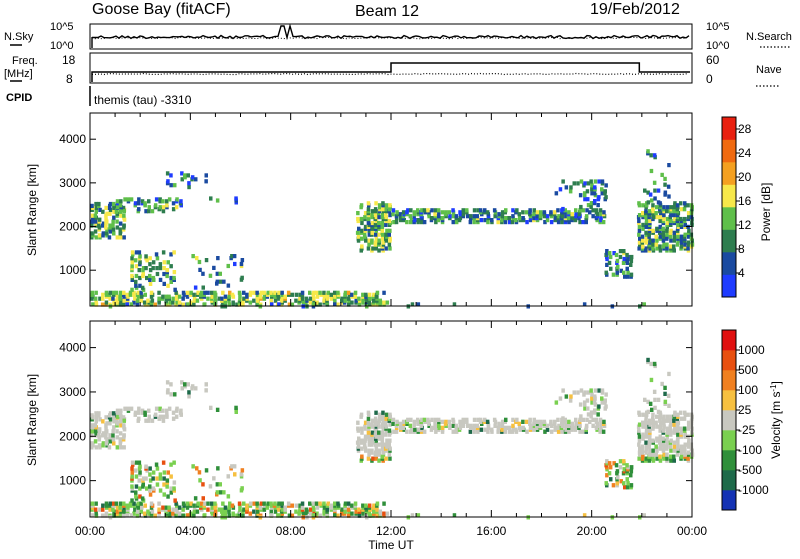 The height and width of the screenshot is (559, 800). I want to click on power-colorbar-swatch, so click(729, 218).